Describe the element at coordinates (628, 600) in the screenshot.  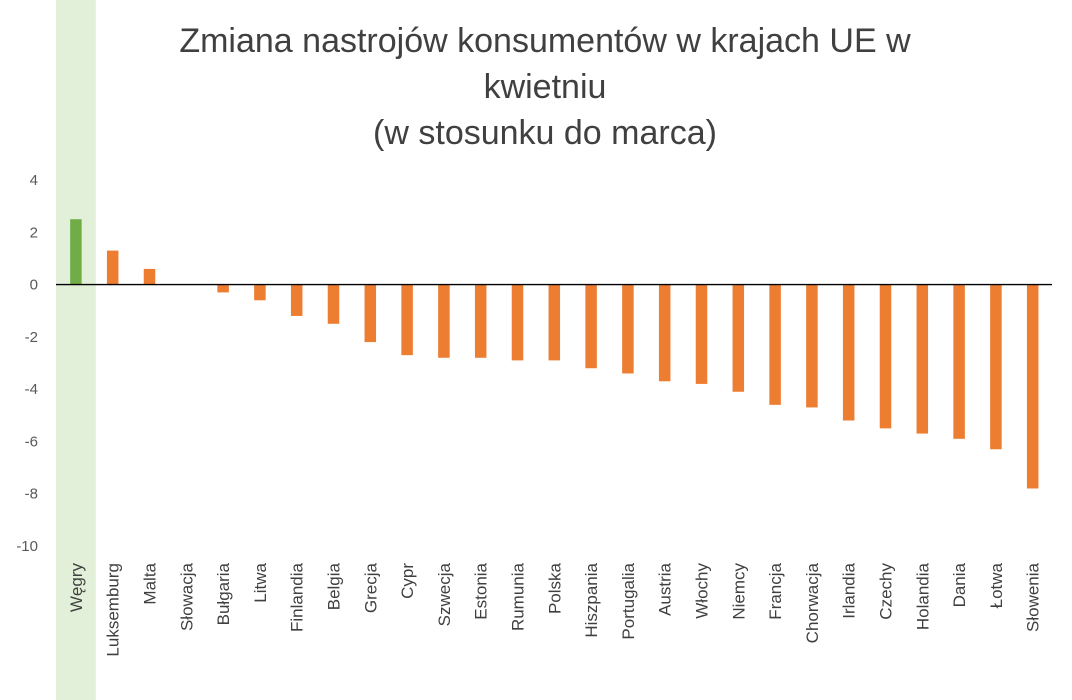
I see `x-tick-label-portugalia: Portugalia` at that location.